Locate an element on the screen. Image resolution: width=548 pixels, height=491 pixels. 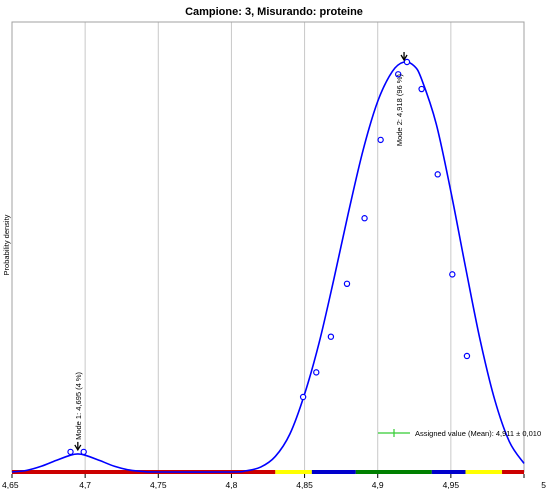
x-tick-label: 4,65 is located at coordinates (10, 485).